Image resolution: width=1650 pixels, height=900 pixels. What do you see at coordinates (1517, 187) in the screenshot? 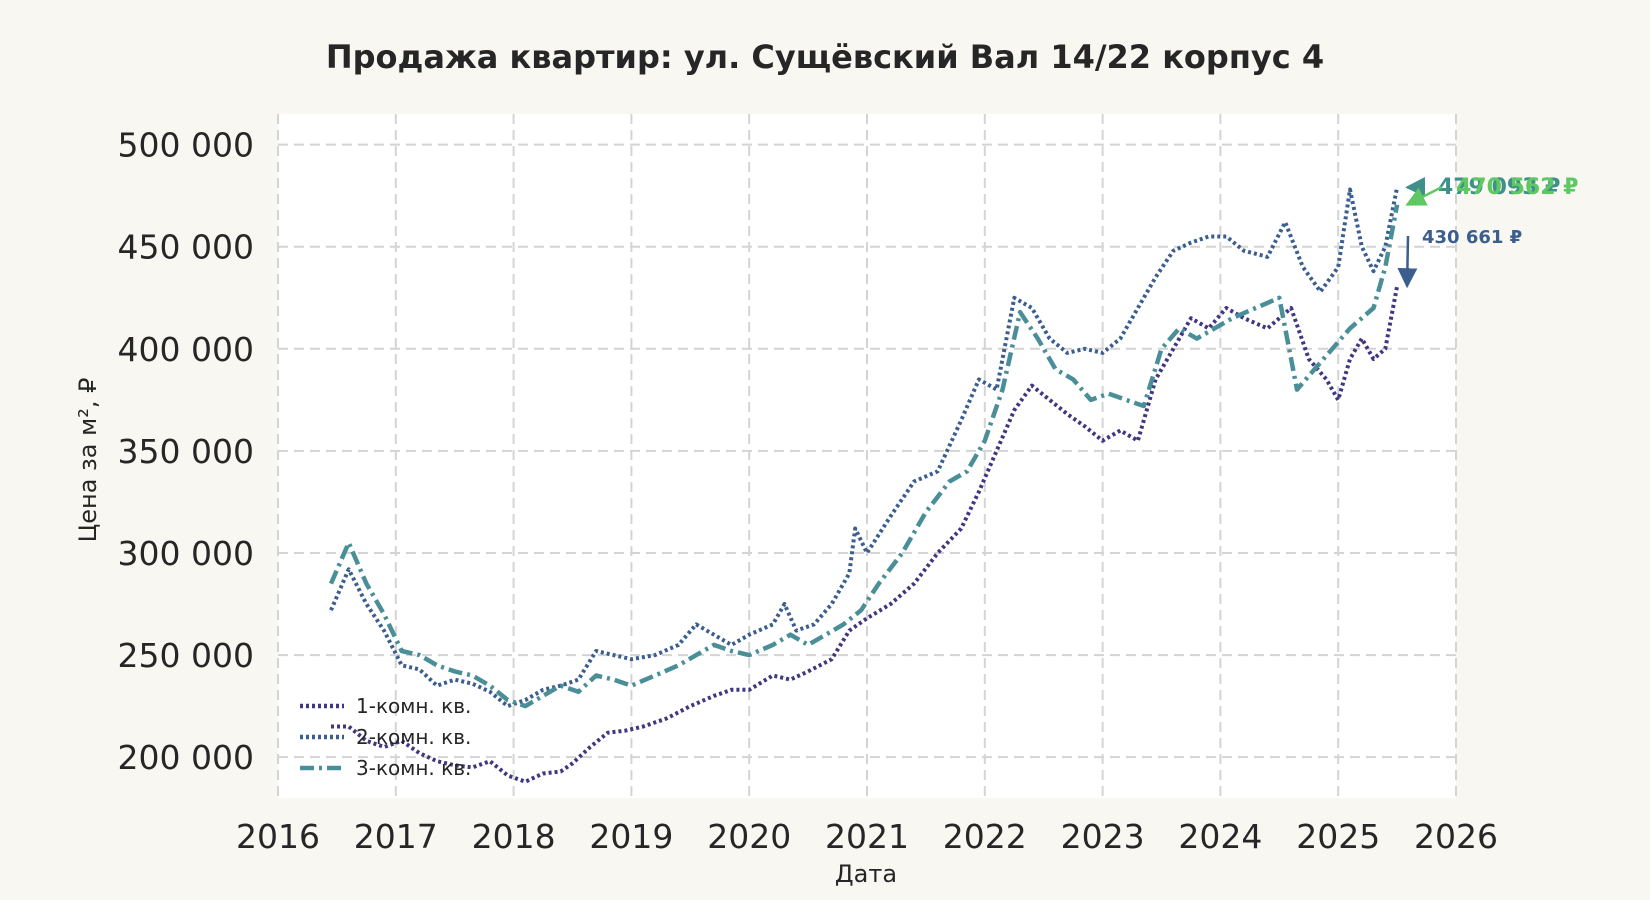
I see `annotation-label: 470 562 ₽` at bounding box center [1517, 187].